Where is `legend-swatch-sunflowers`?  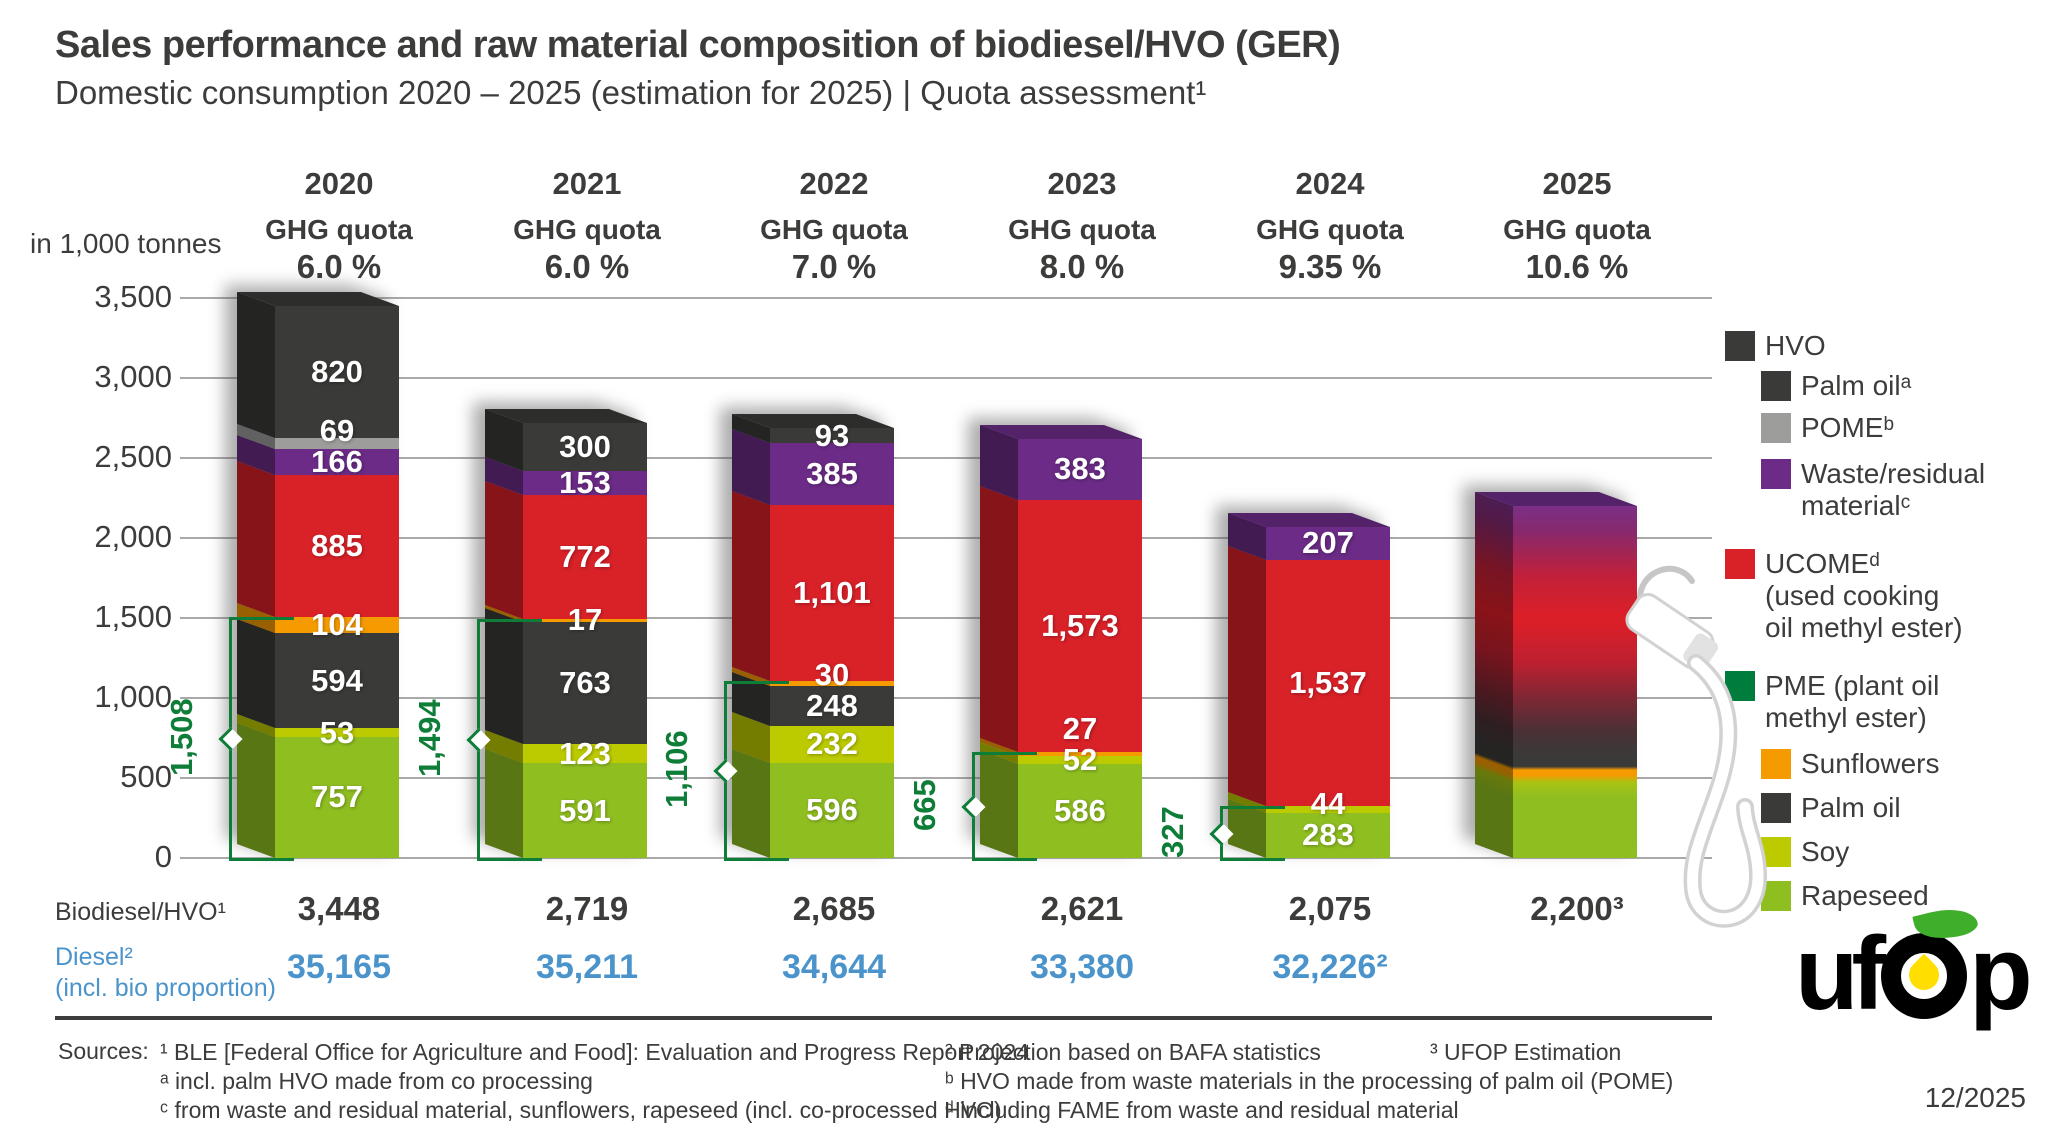
legend-swatch-sunflowers is located at coordinates (1776, 764).